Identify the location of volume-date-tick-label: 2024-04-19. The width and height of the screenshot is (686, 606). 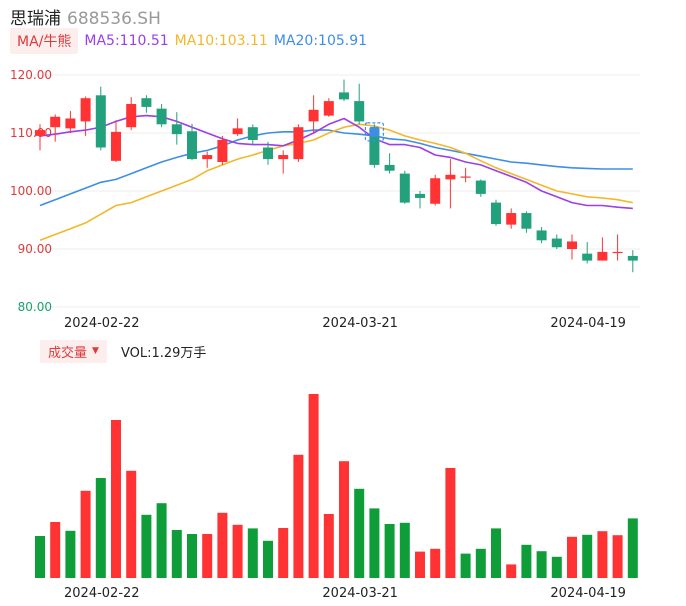
(588, 593).